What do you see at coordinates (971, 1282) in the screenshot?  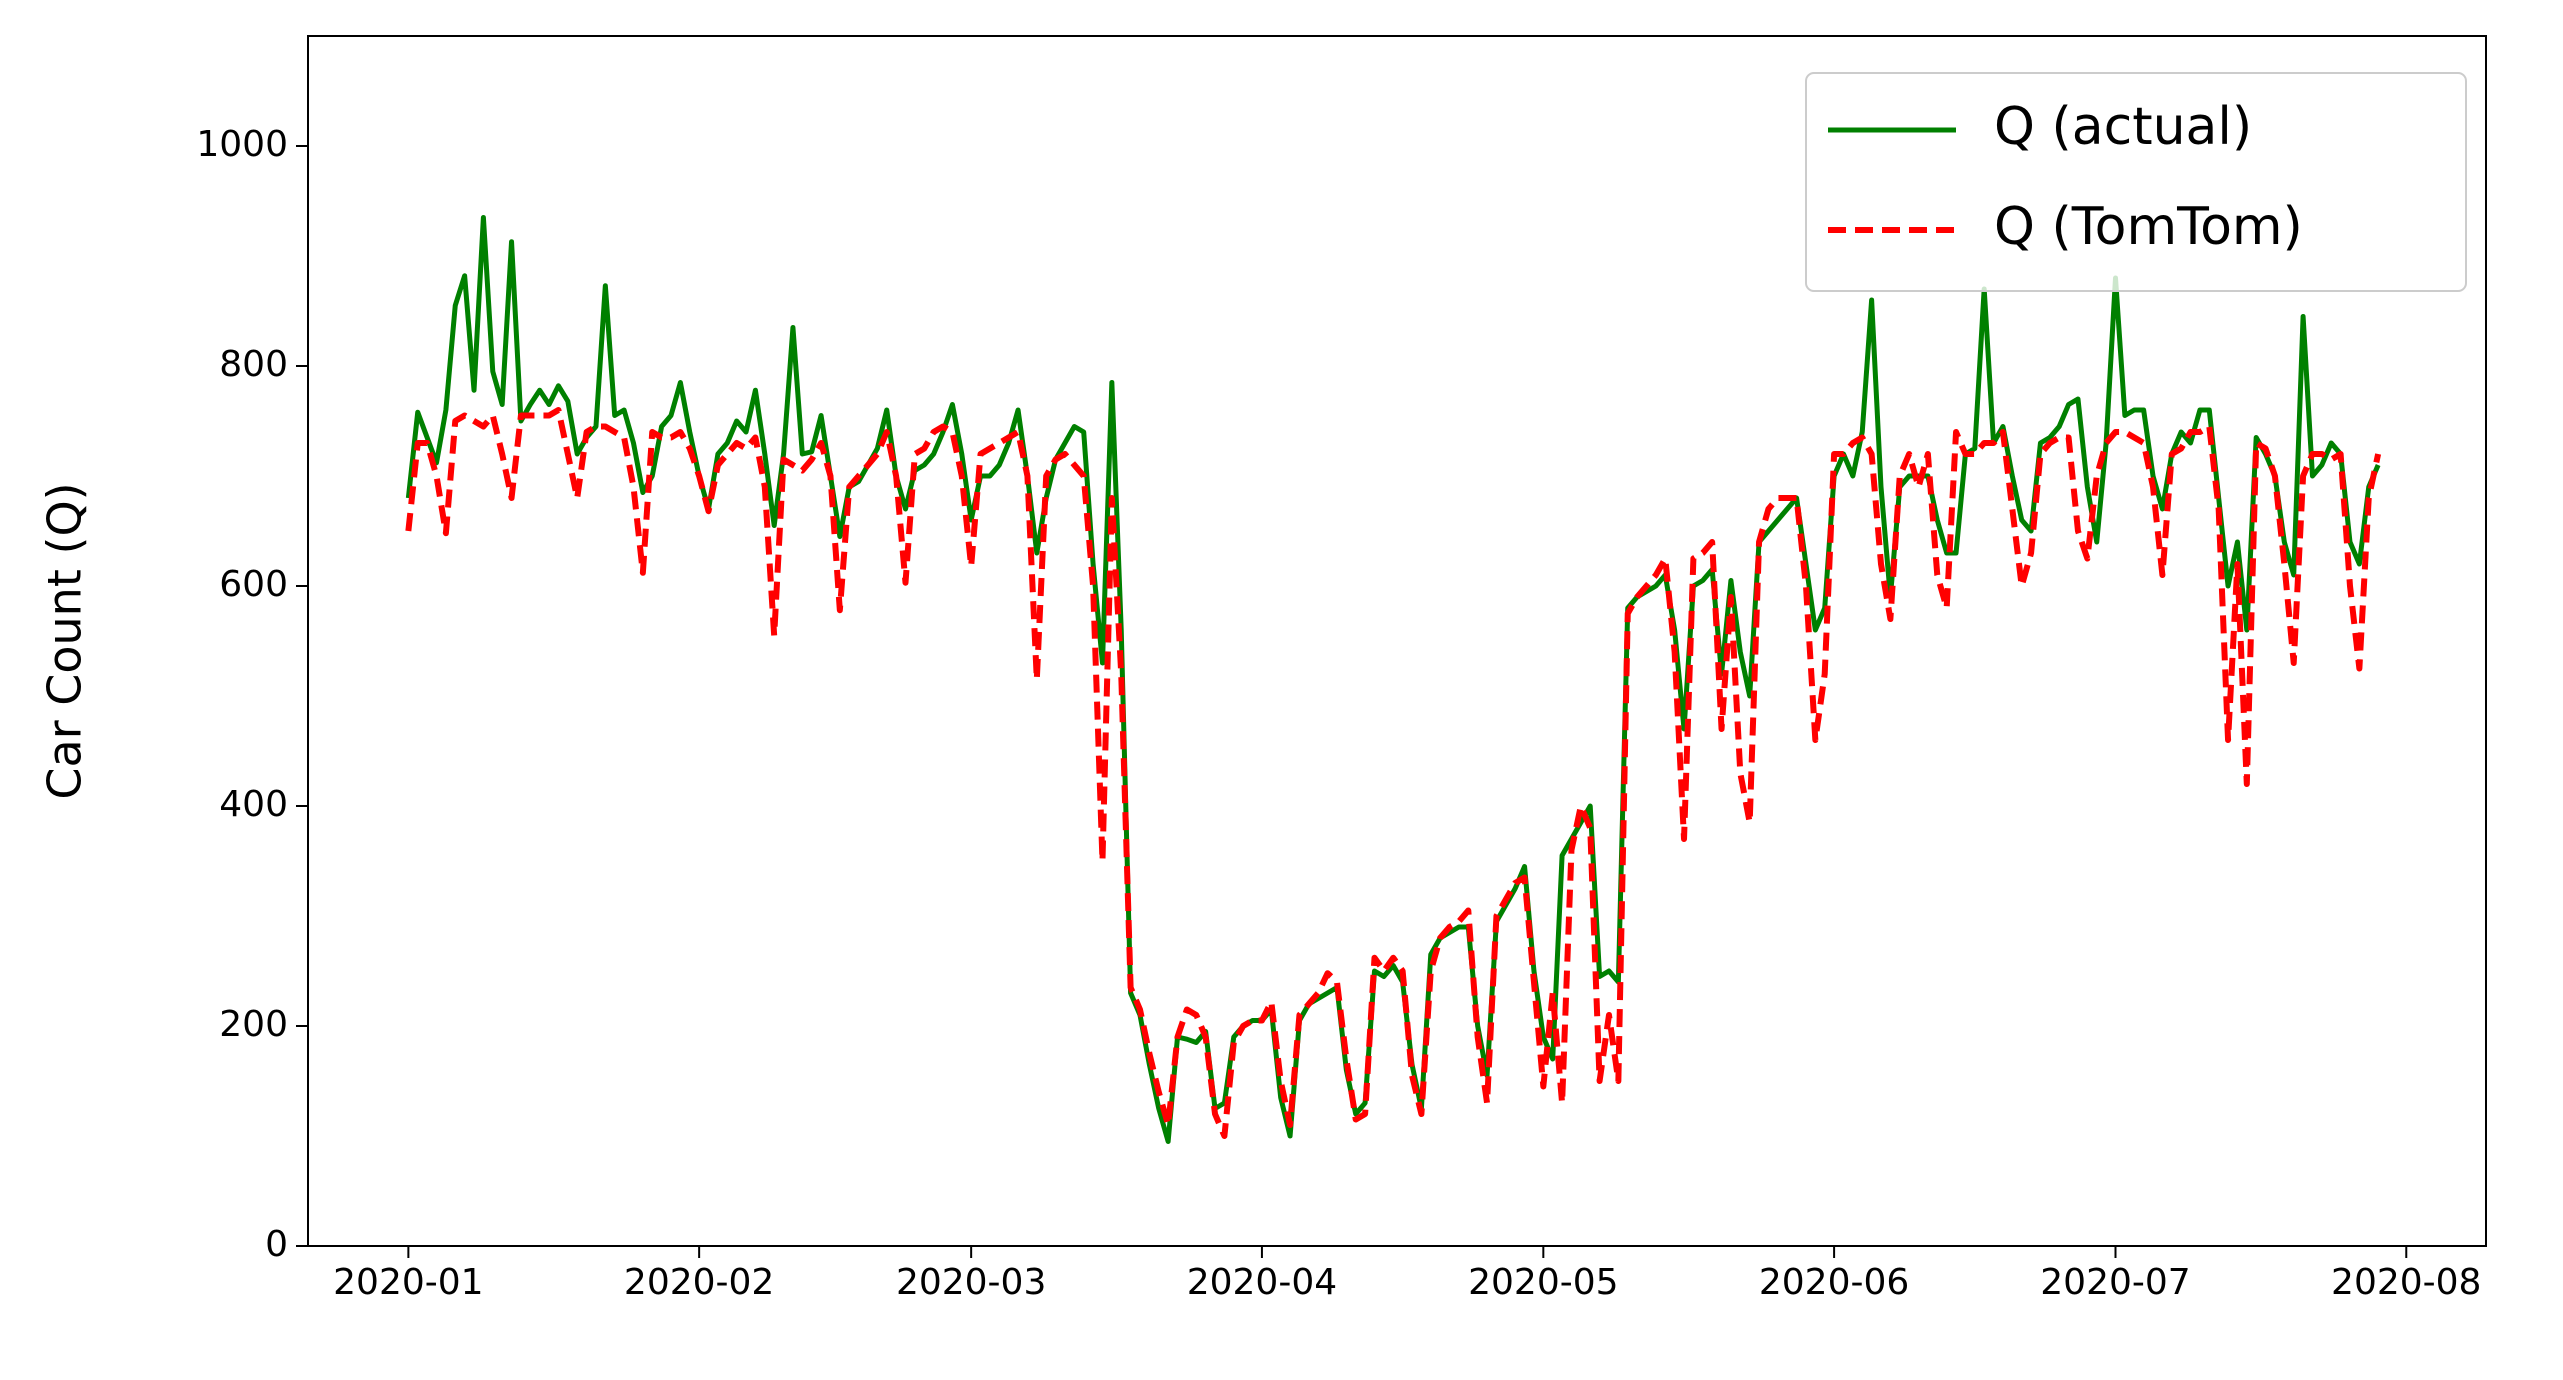 I see `x-tick-label: 2020-03` at bounding box center [971, 1282].